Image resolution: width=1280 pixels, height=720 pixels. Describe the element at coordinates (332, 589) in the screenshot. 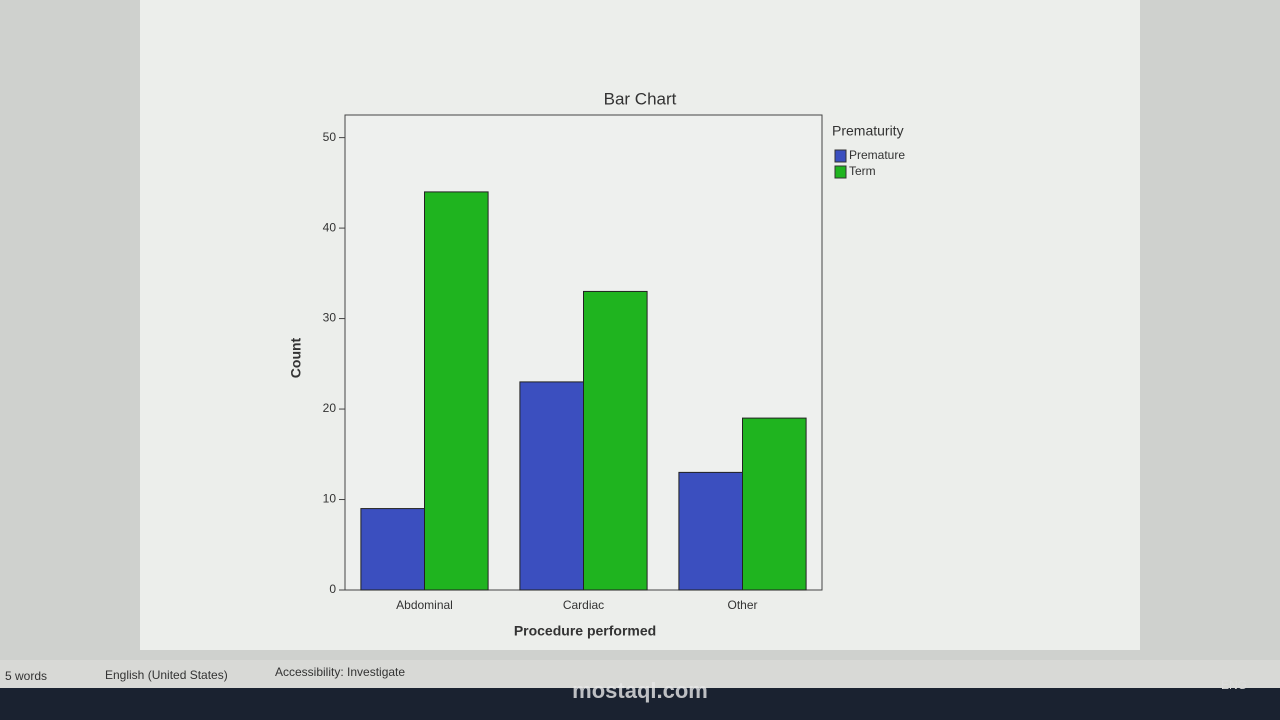

I see `y-tick-label: 0` at that location.